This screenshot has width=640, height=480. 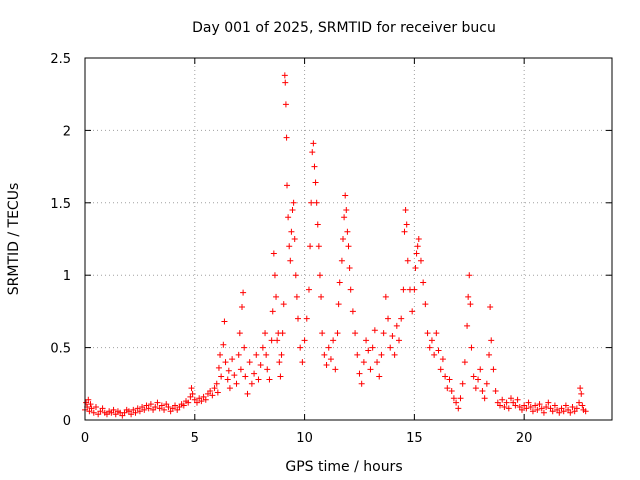 What do you see at coordinates (195, 438) in the screenshot?
I see `x-tick-label: 5` at bounding box center [195, 438].